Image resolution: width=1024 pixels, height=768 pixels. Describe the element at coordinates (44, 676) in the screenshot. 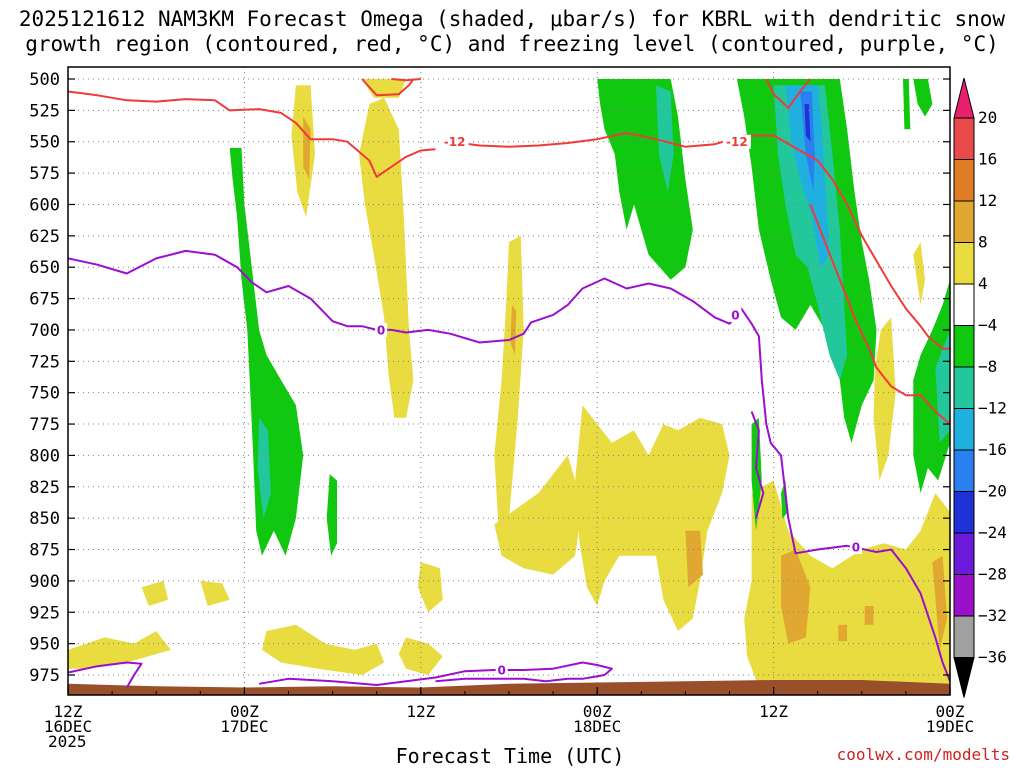

I see `y-tick-label: 975` at that location.